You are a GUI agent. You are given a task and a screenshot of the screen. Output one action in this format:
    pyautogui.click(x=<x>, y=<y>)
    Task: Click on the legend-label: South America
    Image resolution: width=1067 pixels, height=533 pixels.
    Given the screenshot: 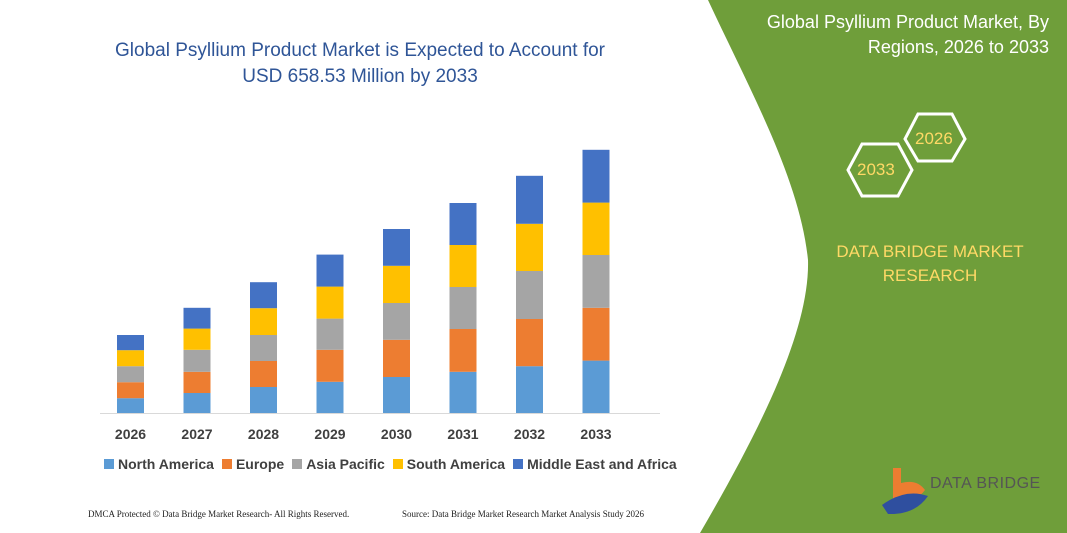 What is the action you would take?
    pyautogui.click(x=456, y=464)
    